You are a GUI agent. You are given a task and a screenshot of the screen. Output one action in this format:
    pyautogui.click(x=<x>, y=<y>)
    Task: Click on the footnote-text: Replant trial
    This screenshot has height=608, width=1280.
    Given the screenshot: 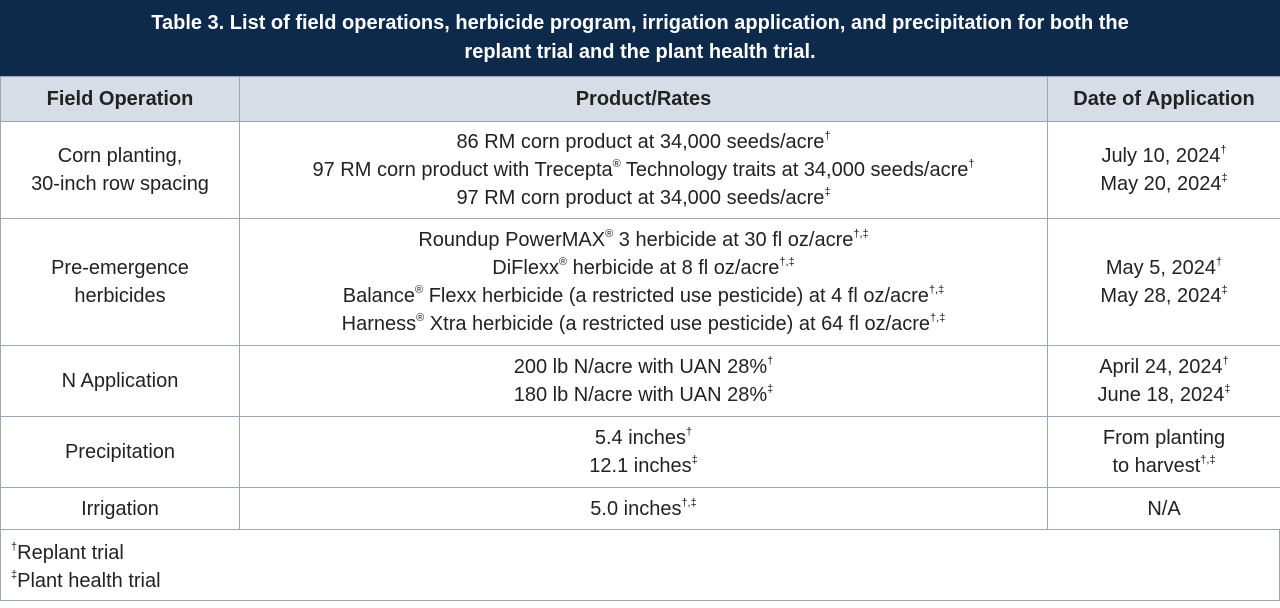 What is the action you would take?
    pyautogui.click(x=70, y=553)
    